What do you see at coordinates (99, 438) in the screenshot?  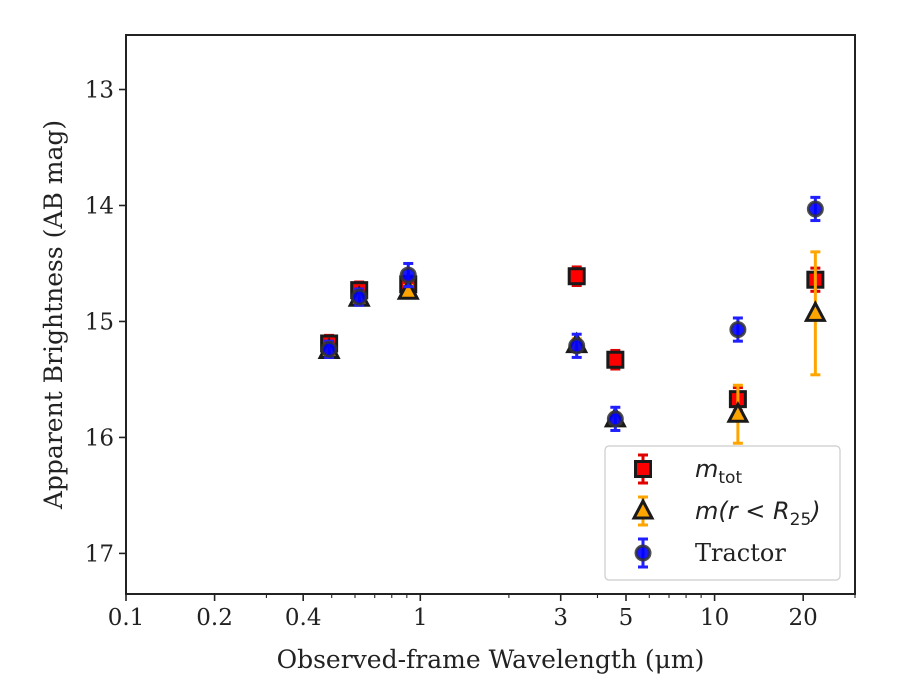 I see `y-tick-label: 16` at bounding box center [99, 438].